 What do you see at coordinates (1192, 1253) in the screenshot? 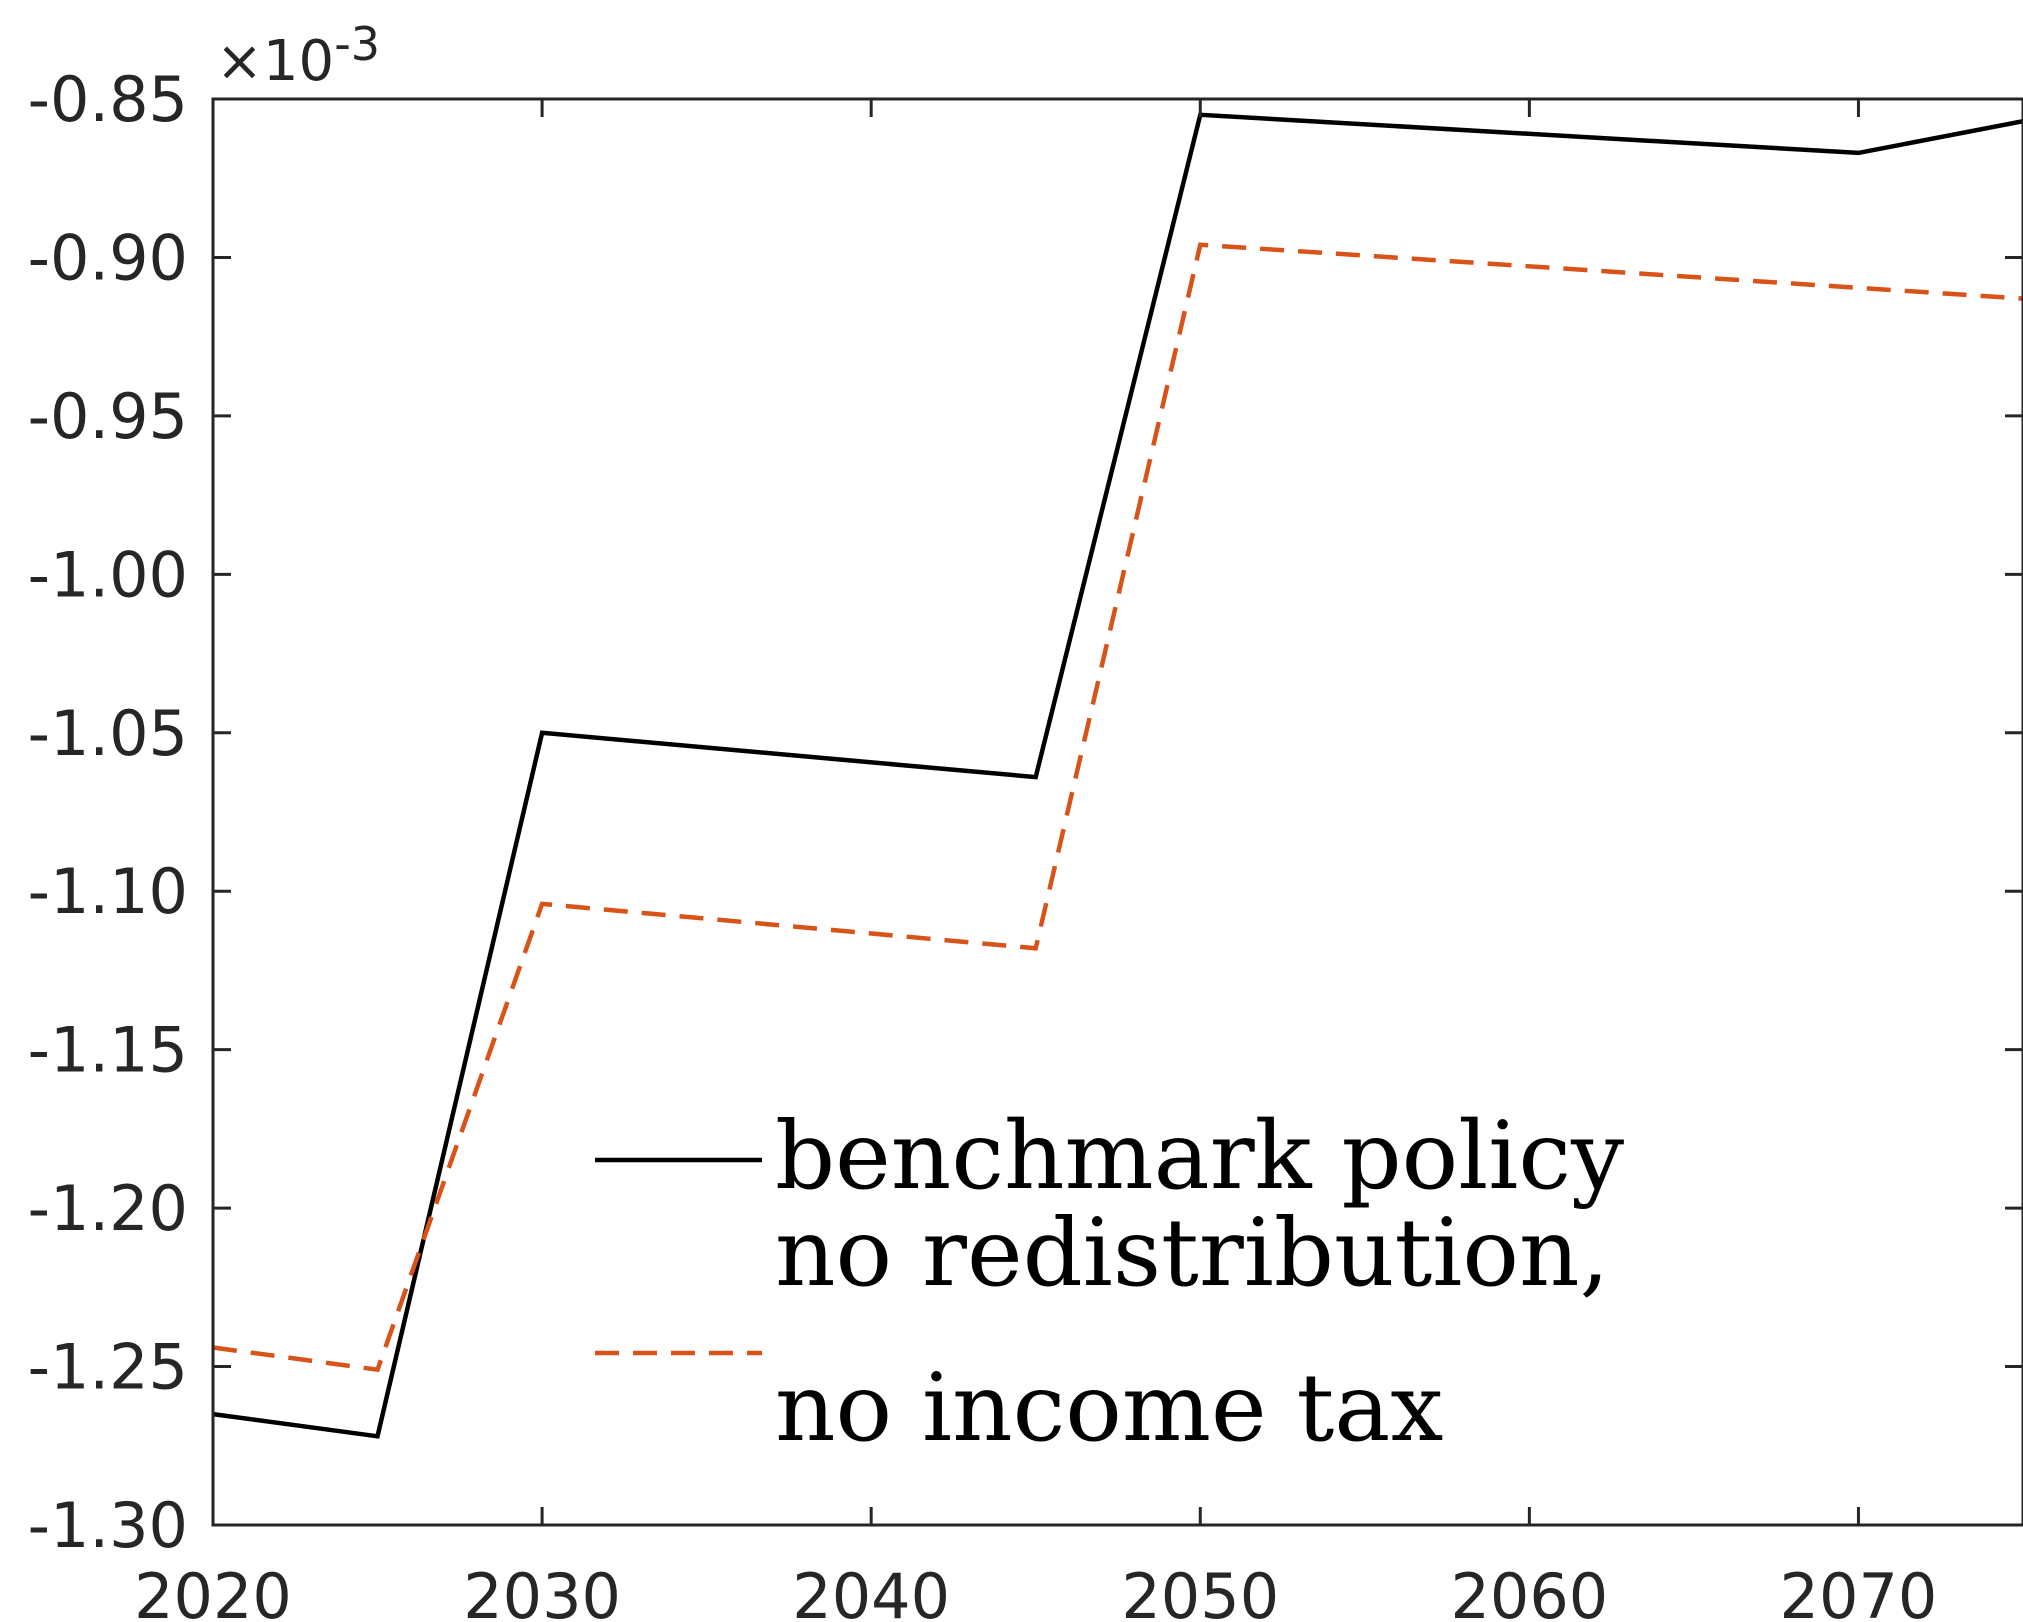
I see `legend-label-2: no redistribution,` at bounding box center [1192, 1253].